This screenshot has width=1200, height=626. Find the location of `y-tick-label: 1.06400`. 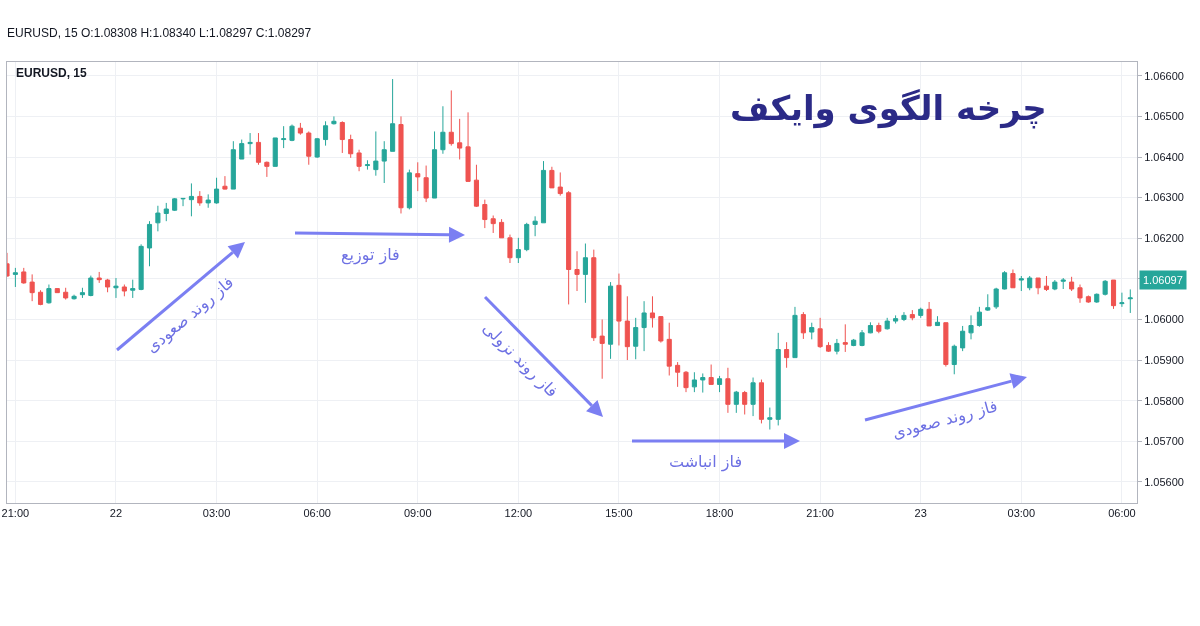

y-tick-label: 1.06400 is located at coordinates (1164, 156).